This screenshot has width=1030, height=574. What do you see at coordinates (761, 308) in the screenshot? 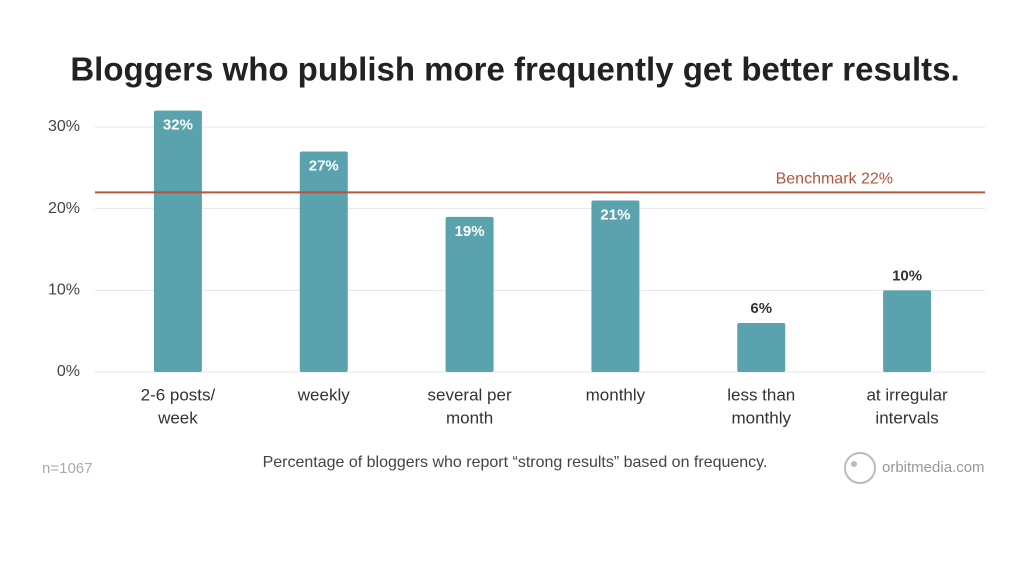
I see `value-label: 6%` at bounding box center [761, 308].